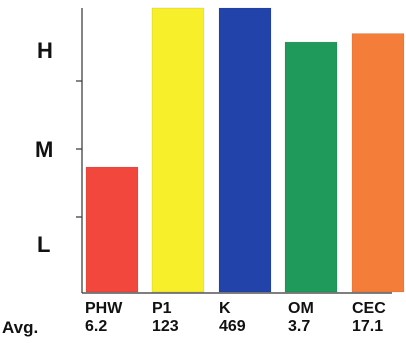  What do you see at coordinates (96, 326) in the screenshot?
I see `avg-value-phw: 6.2` at bounding box center [96, 326].